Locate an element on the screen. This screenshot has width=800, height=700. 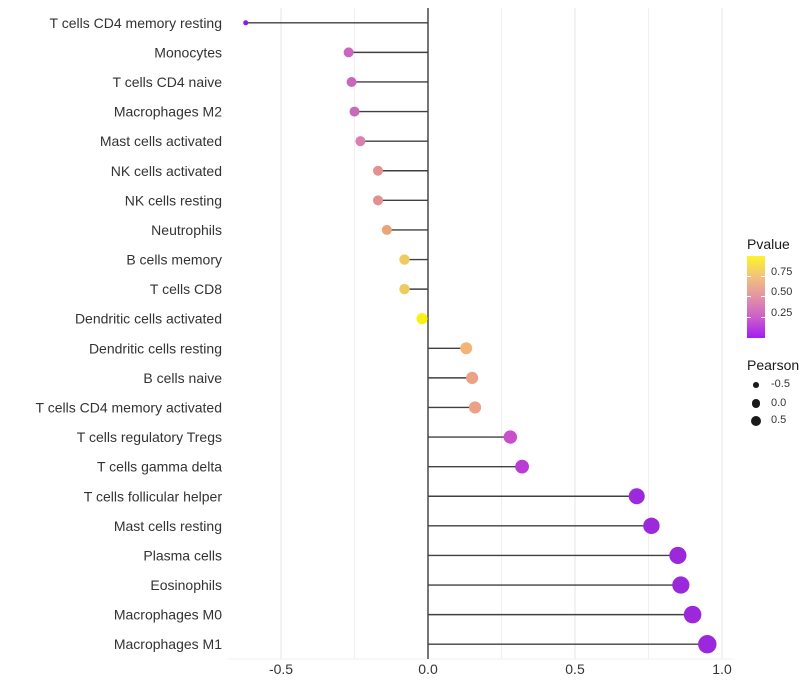
pearson-legend-title: Pearson is located at coordinates (773, 365).